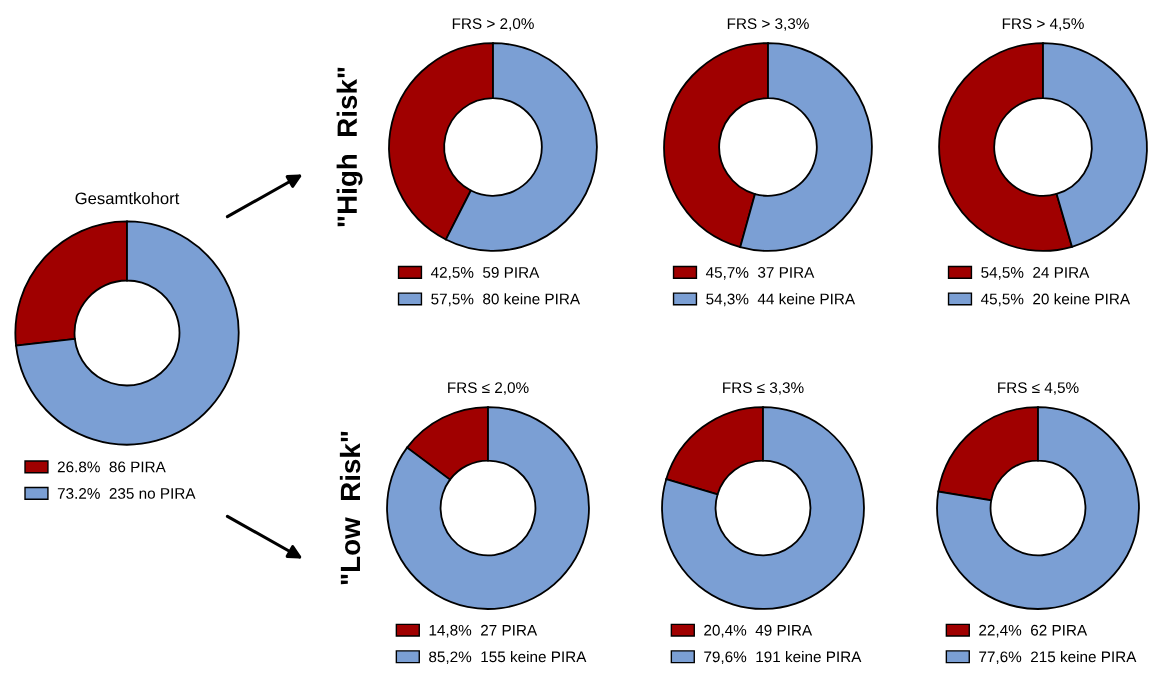  Describe the element at coordinates (1038, 388) in the screenshot. I see `chart-title: FRS ≤ 4,5%` at that location.